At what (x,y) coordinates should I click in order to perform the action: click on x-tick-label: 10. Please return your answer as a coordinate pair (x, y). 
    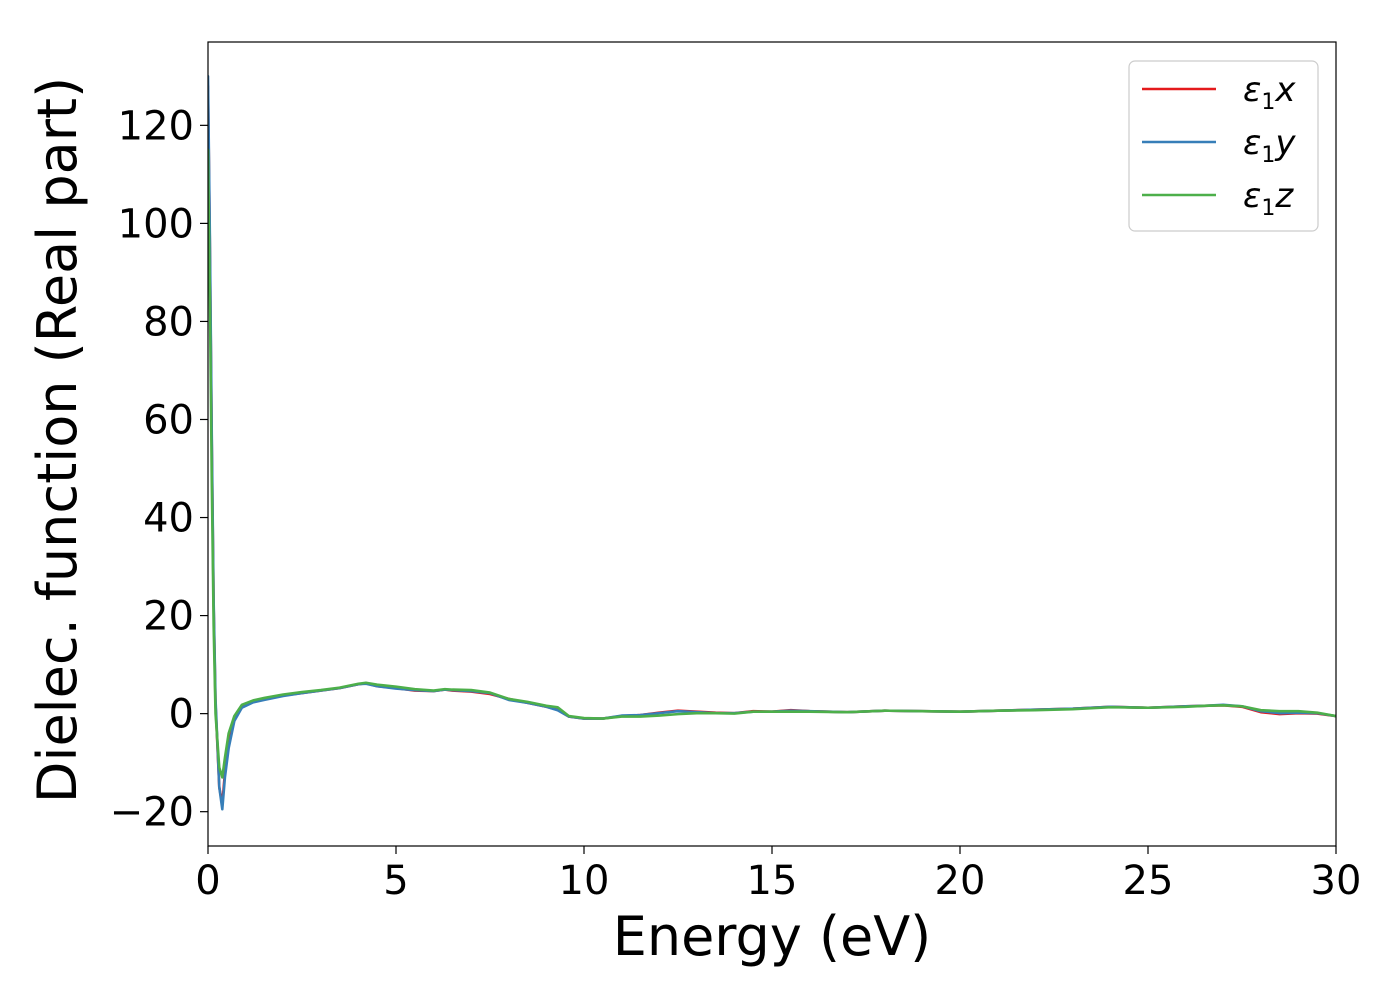
    Looking at the image, I should click on (584, 881).